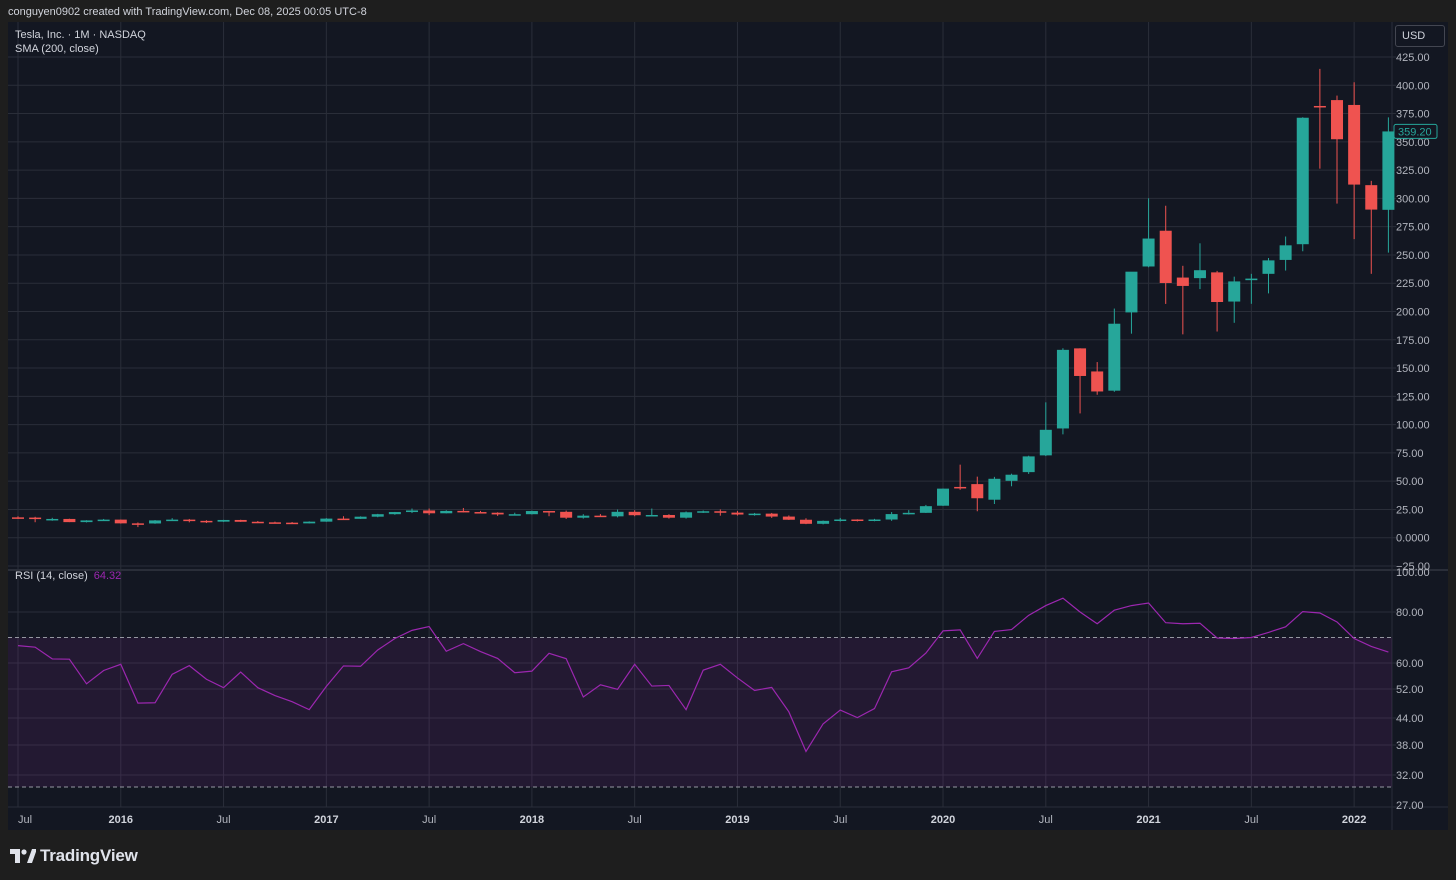  I want to click on rsi-legend: RSI (14, close) 64.32, so click(68, 576).